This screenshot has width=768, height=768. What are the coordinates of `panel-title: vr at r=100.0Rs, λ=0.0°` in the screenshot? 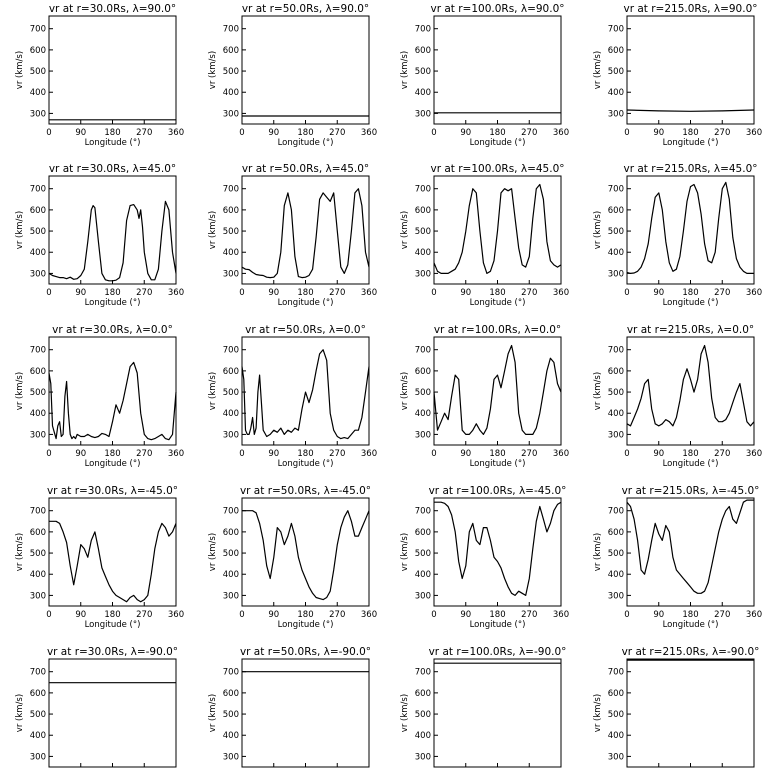 It's located at (497, 330).